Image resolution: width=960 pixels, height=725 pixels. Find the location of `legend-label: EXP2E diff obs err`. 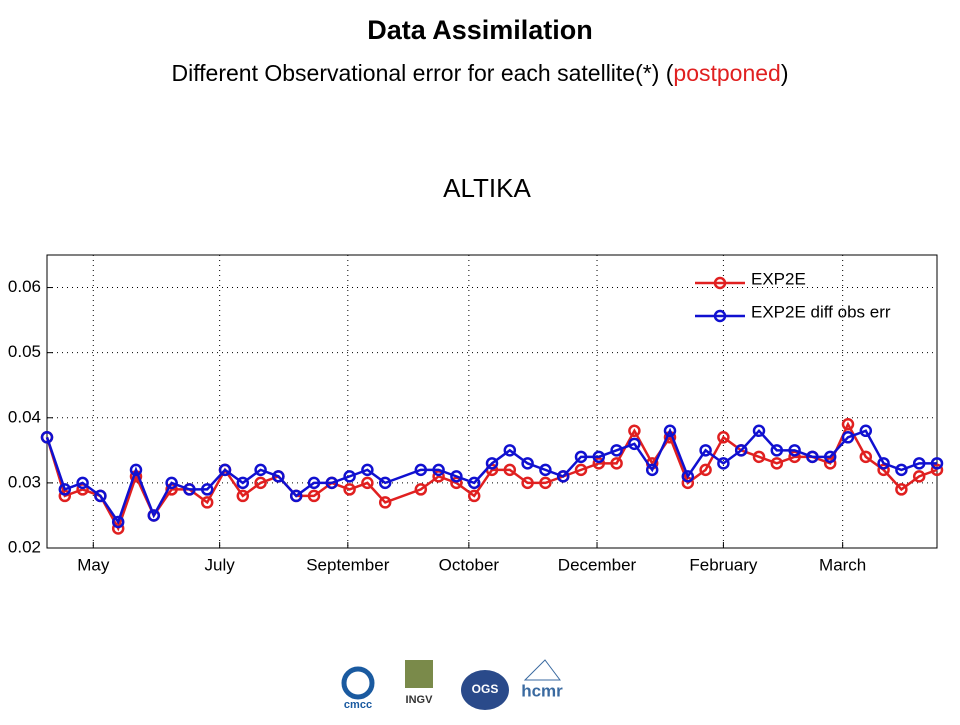

legend-label: EXP2E diff obs err is located at coordinates (821, 311).